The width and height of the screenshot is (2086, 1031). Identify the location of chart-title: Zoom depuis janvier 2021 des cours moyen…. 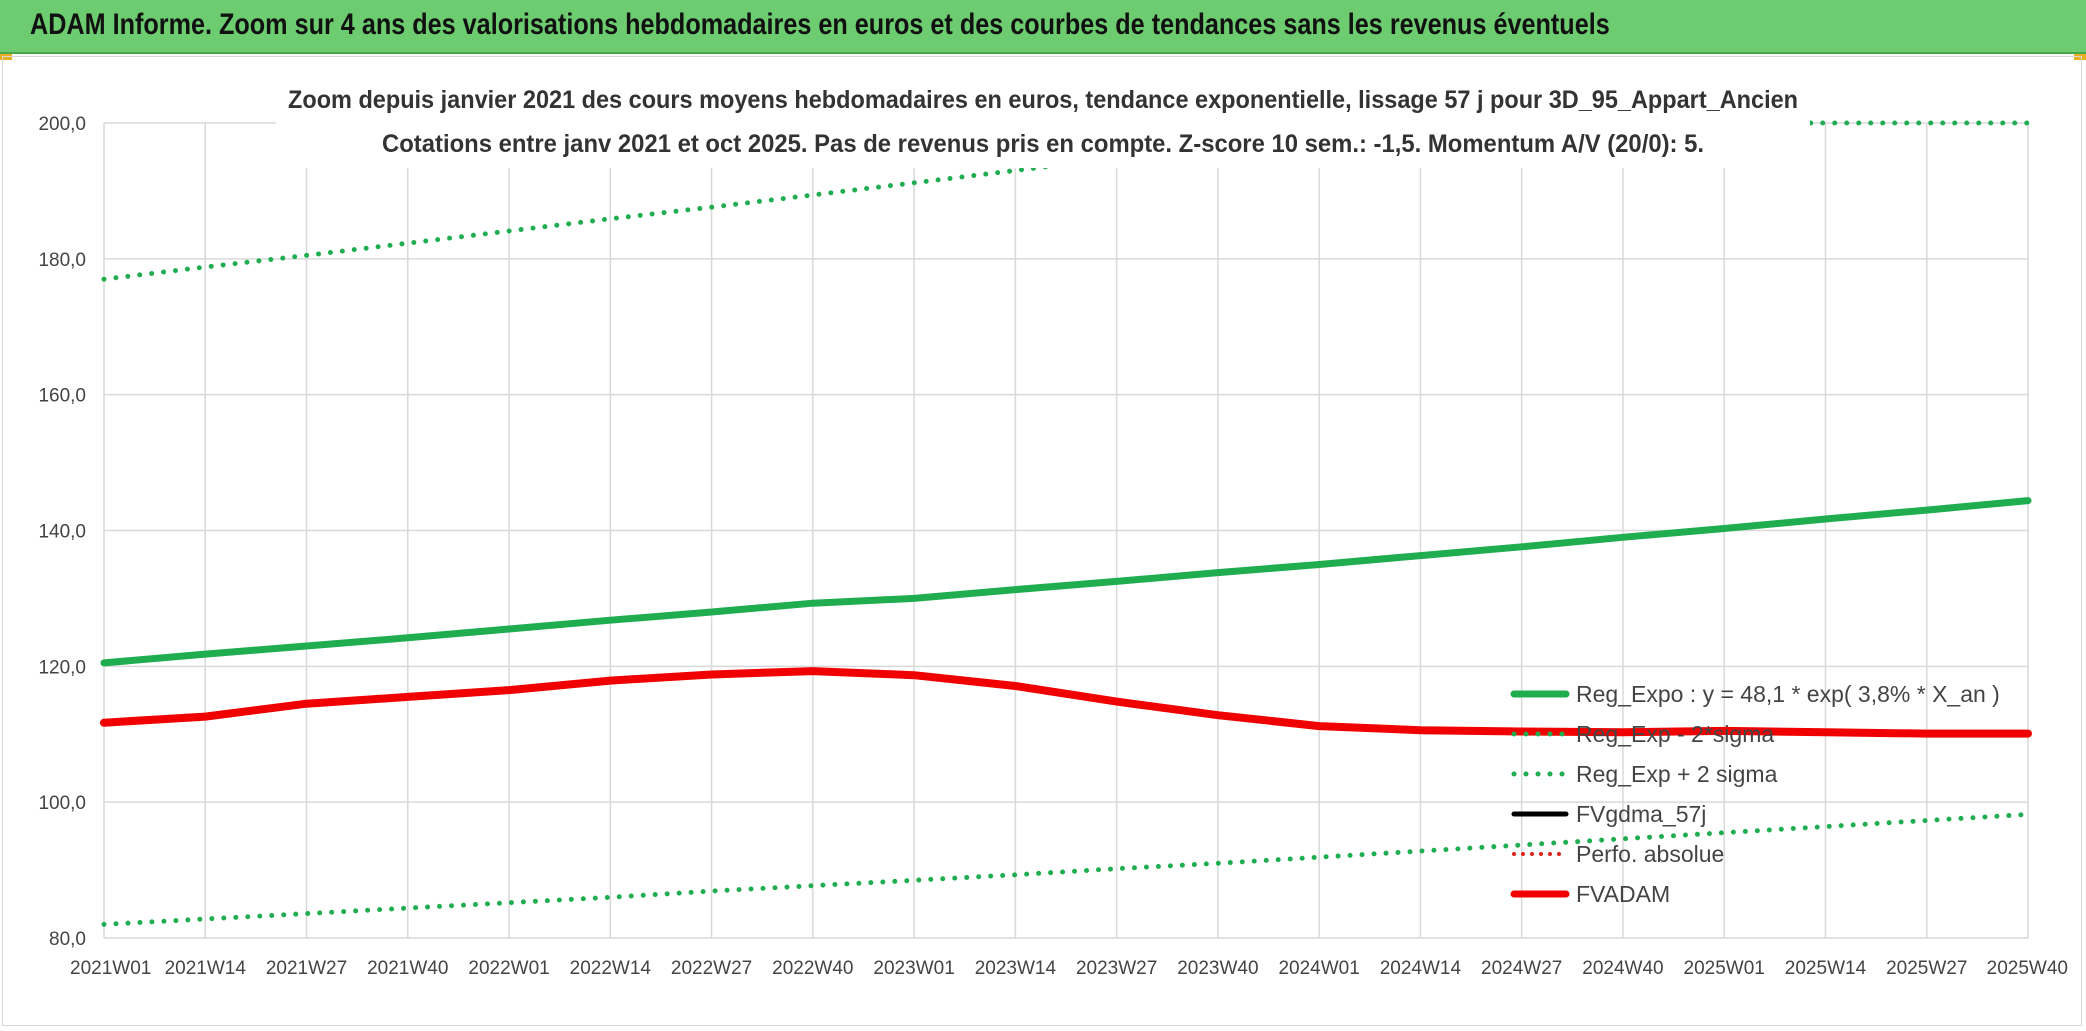
(1043, 124).